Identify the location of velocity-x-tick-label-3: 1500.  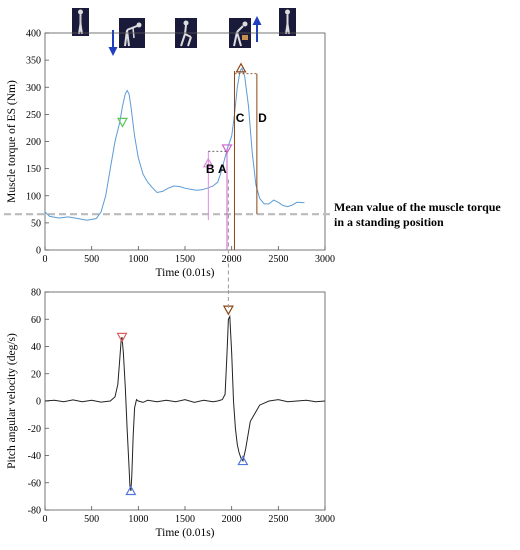
(185, 519).